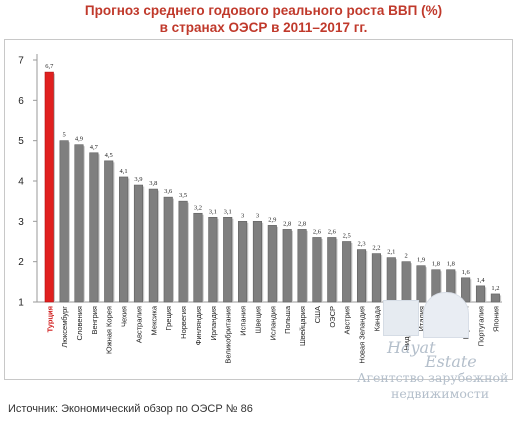 Image resolution: width=527 pixels, height=421 pixels. I want to click on y-tick-label: 3, so click(21, 222).